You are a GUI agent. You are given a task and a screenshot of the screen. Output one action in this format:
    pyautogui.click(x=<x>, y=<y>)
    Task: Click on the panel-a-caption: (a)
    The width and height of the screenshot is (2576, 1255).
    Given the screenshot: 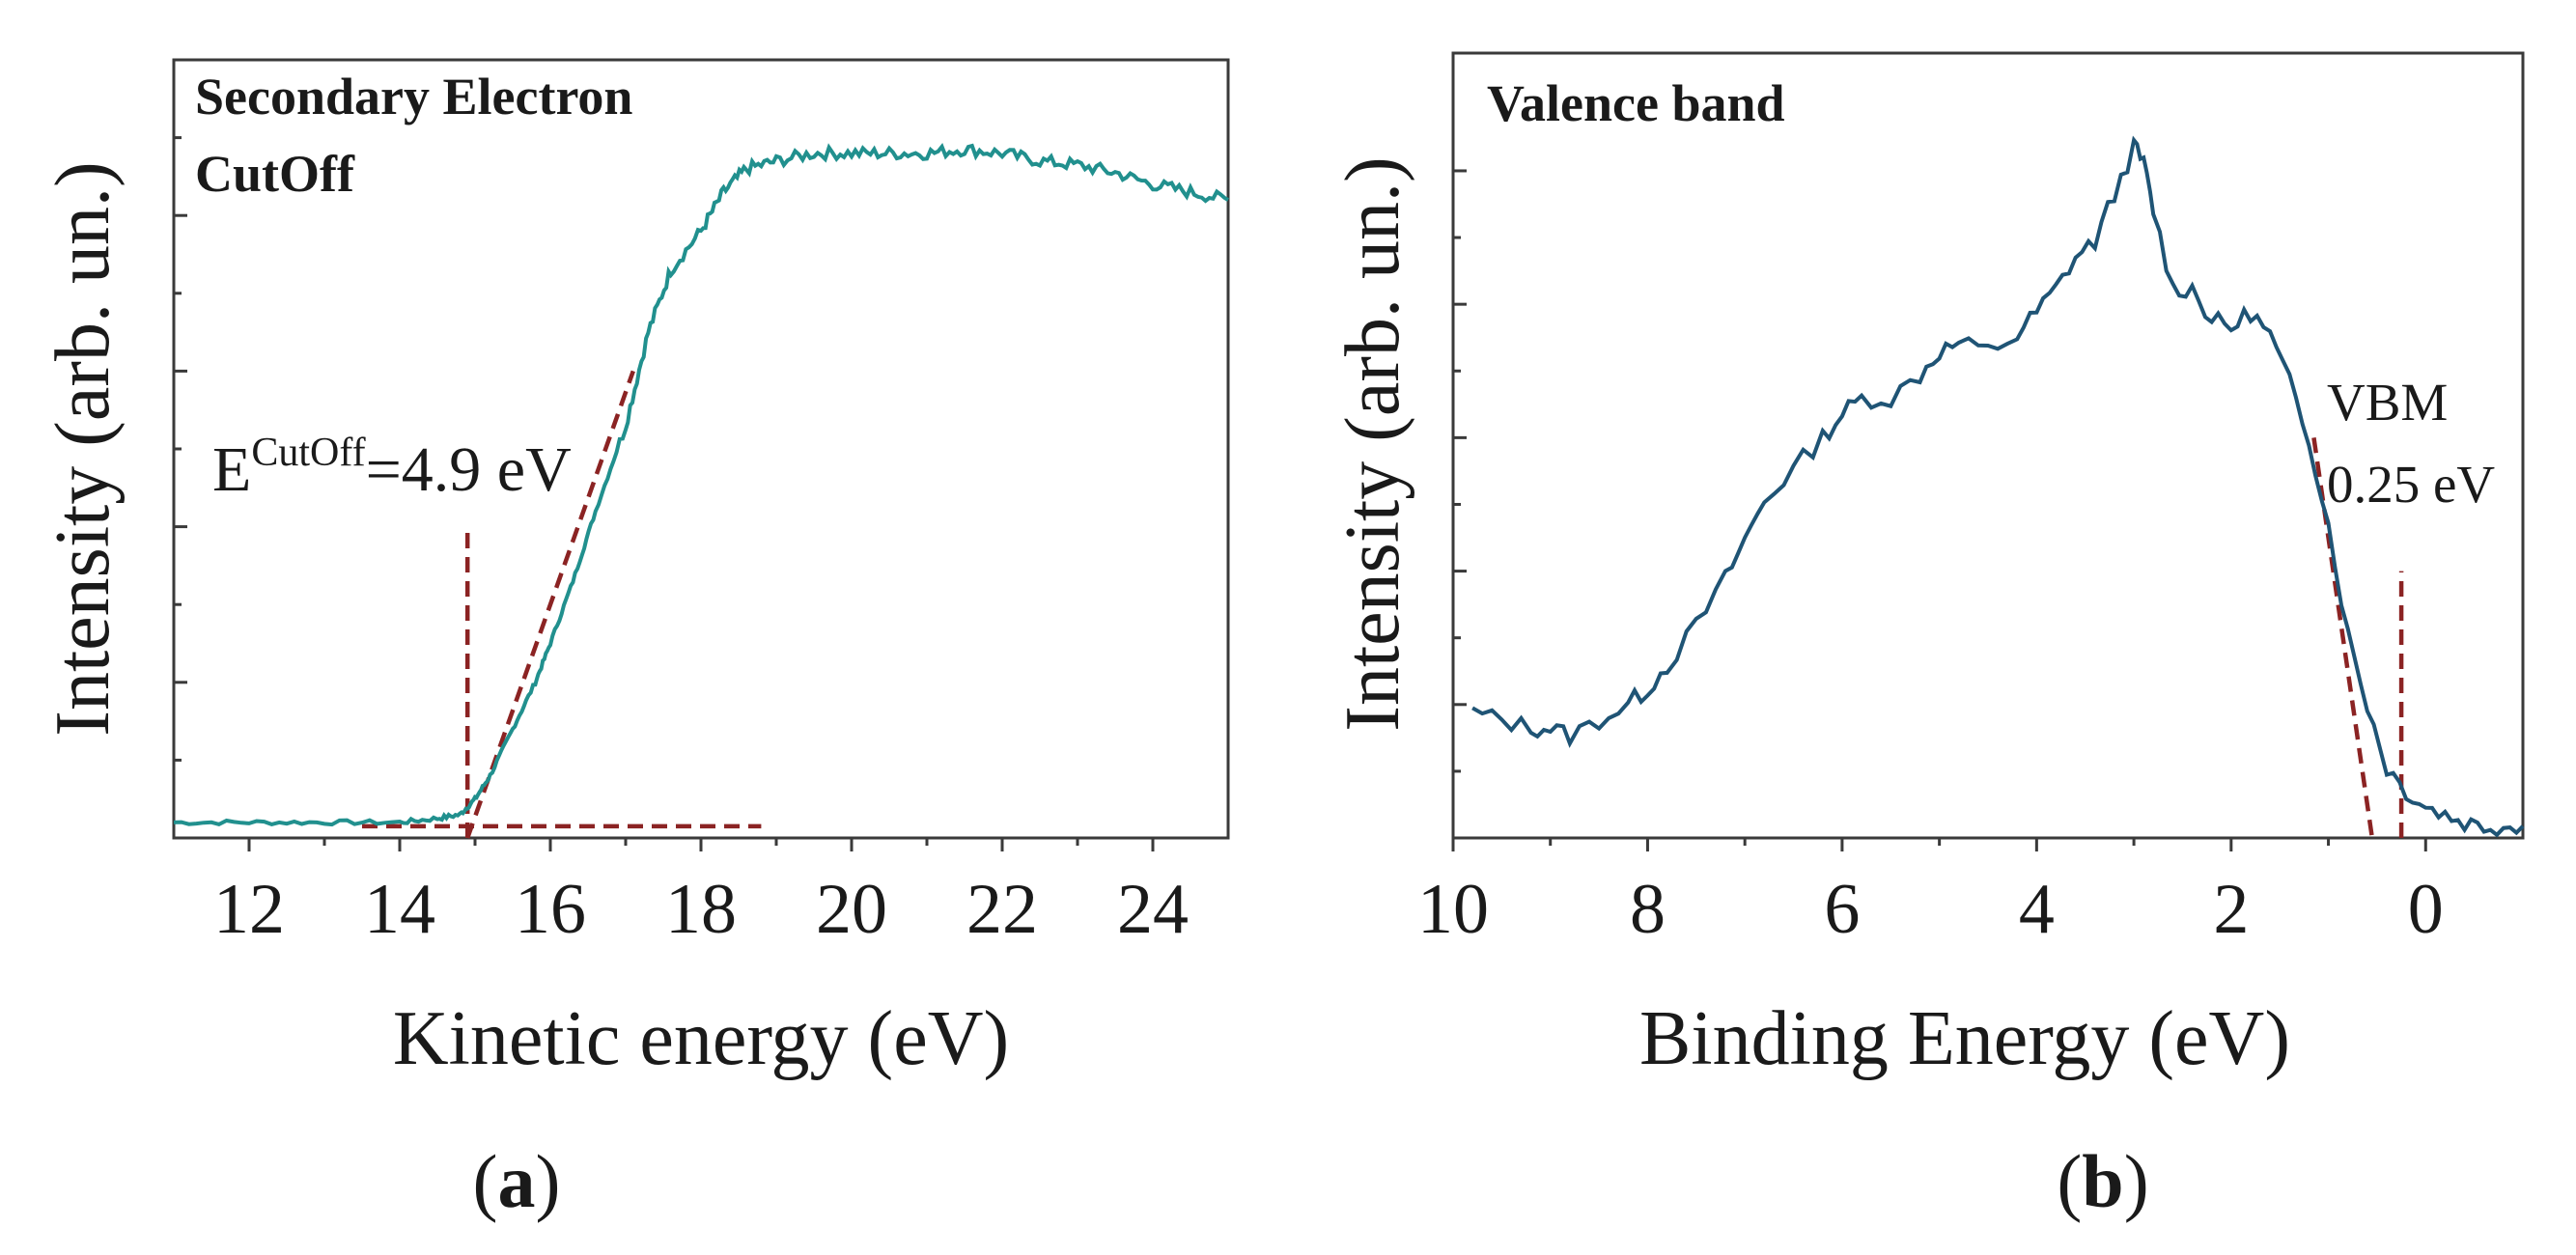 What is the action you would take?
    pyautogui.click(x=517, y=1181)
    